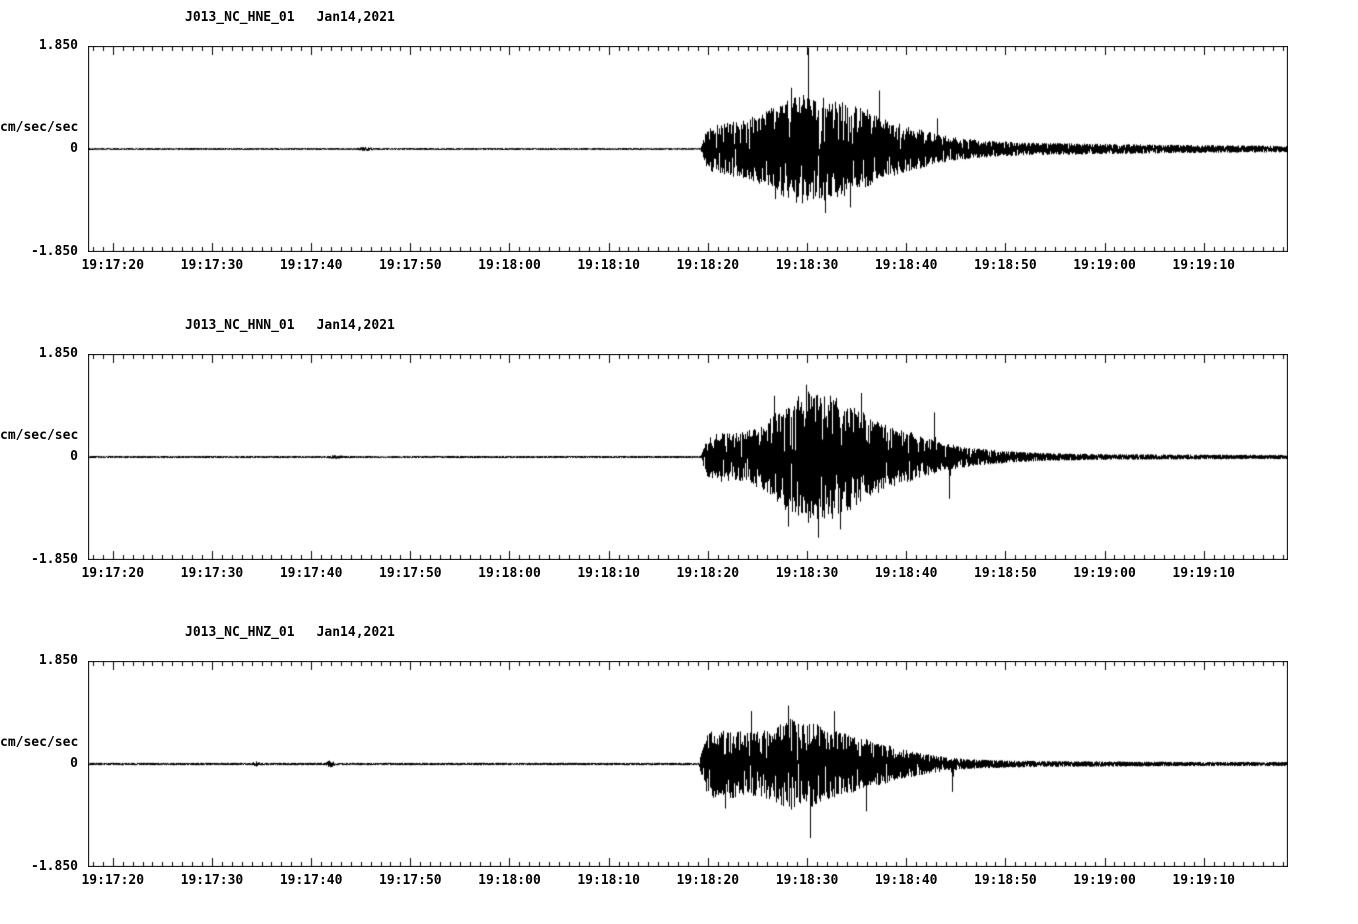 This screenshot has height=924, width=1358. I want to click on station-channel-label: J013_NC_HNN_01, so click(240, 325).